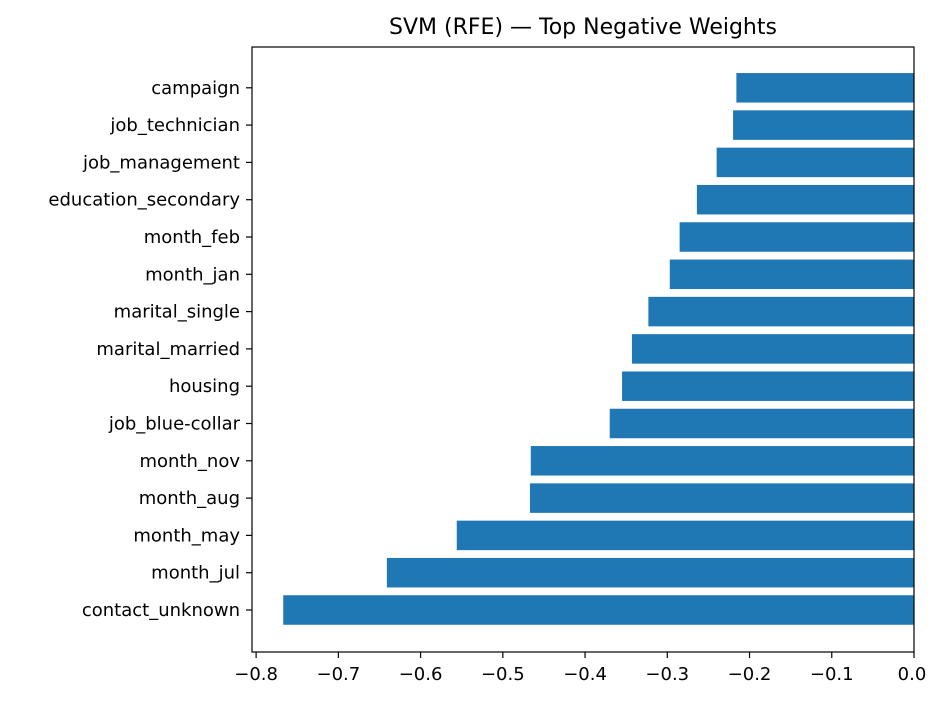 The height and width of the screenshot is (702, 945). Describe the element at coordinates (195, 573) in the screenshot. I see `y-tick-label: month_jul` at that location.